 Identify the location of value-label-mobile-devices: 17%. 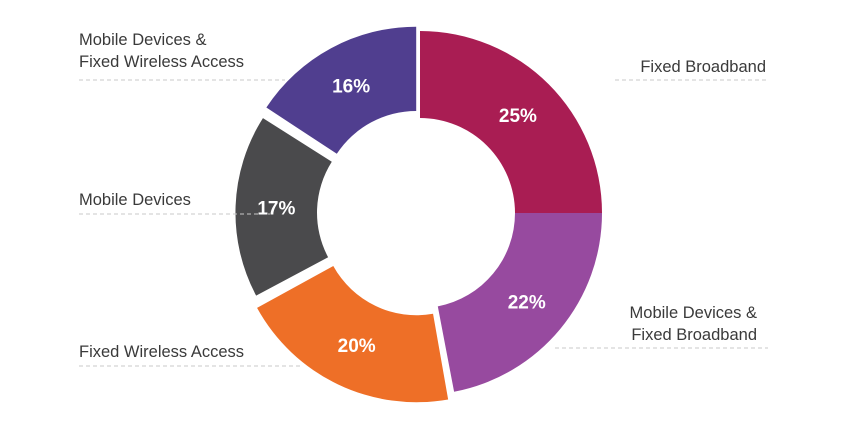
(276, 208).